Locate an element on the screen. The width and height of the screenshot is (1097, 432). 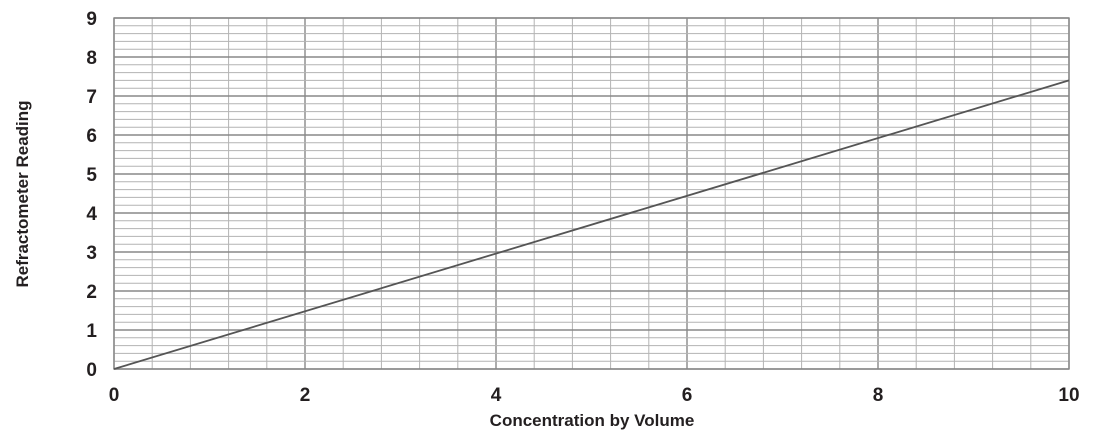
x-tick-label: 10 is located at coordinates (1068, 395).